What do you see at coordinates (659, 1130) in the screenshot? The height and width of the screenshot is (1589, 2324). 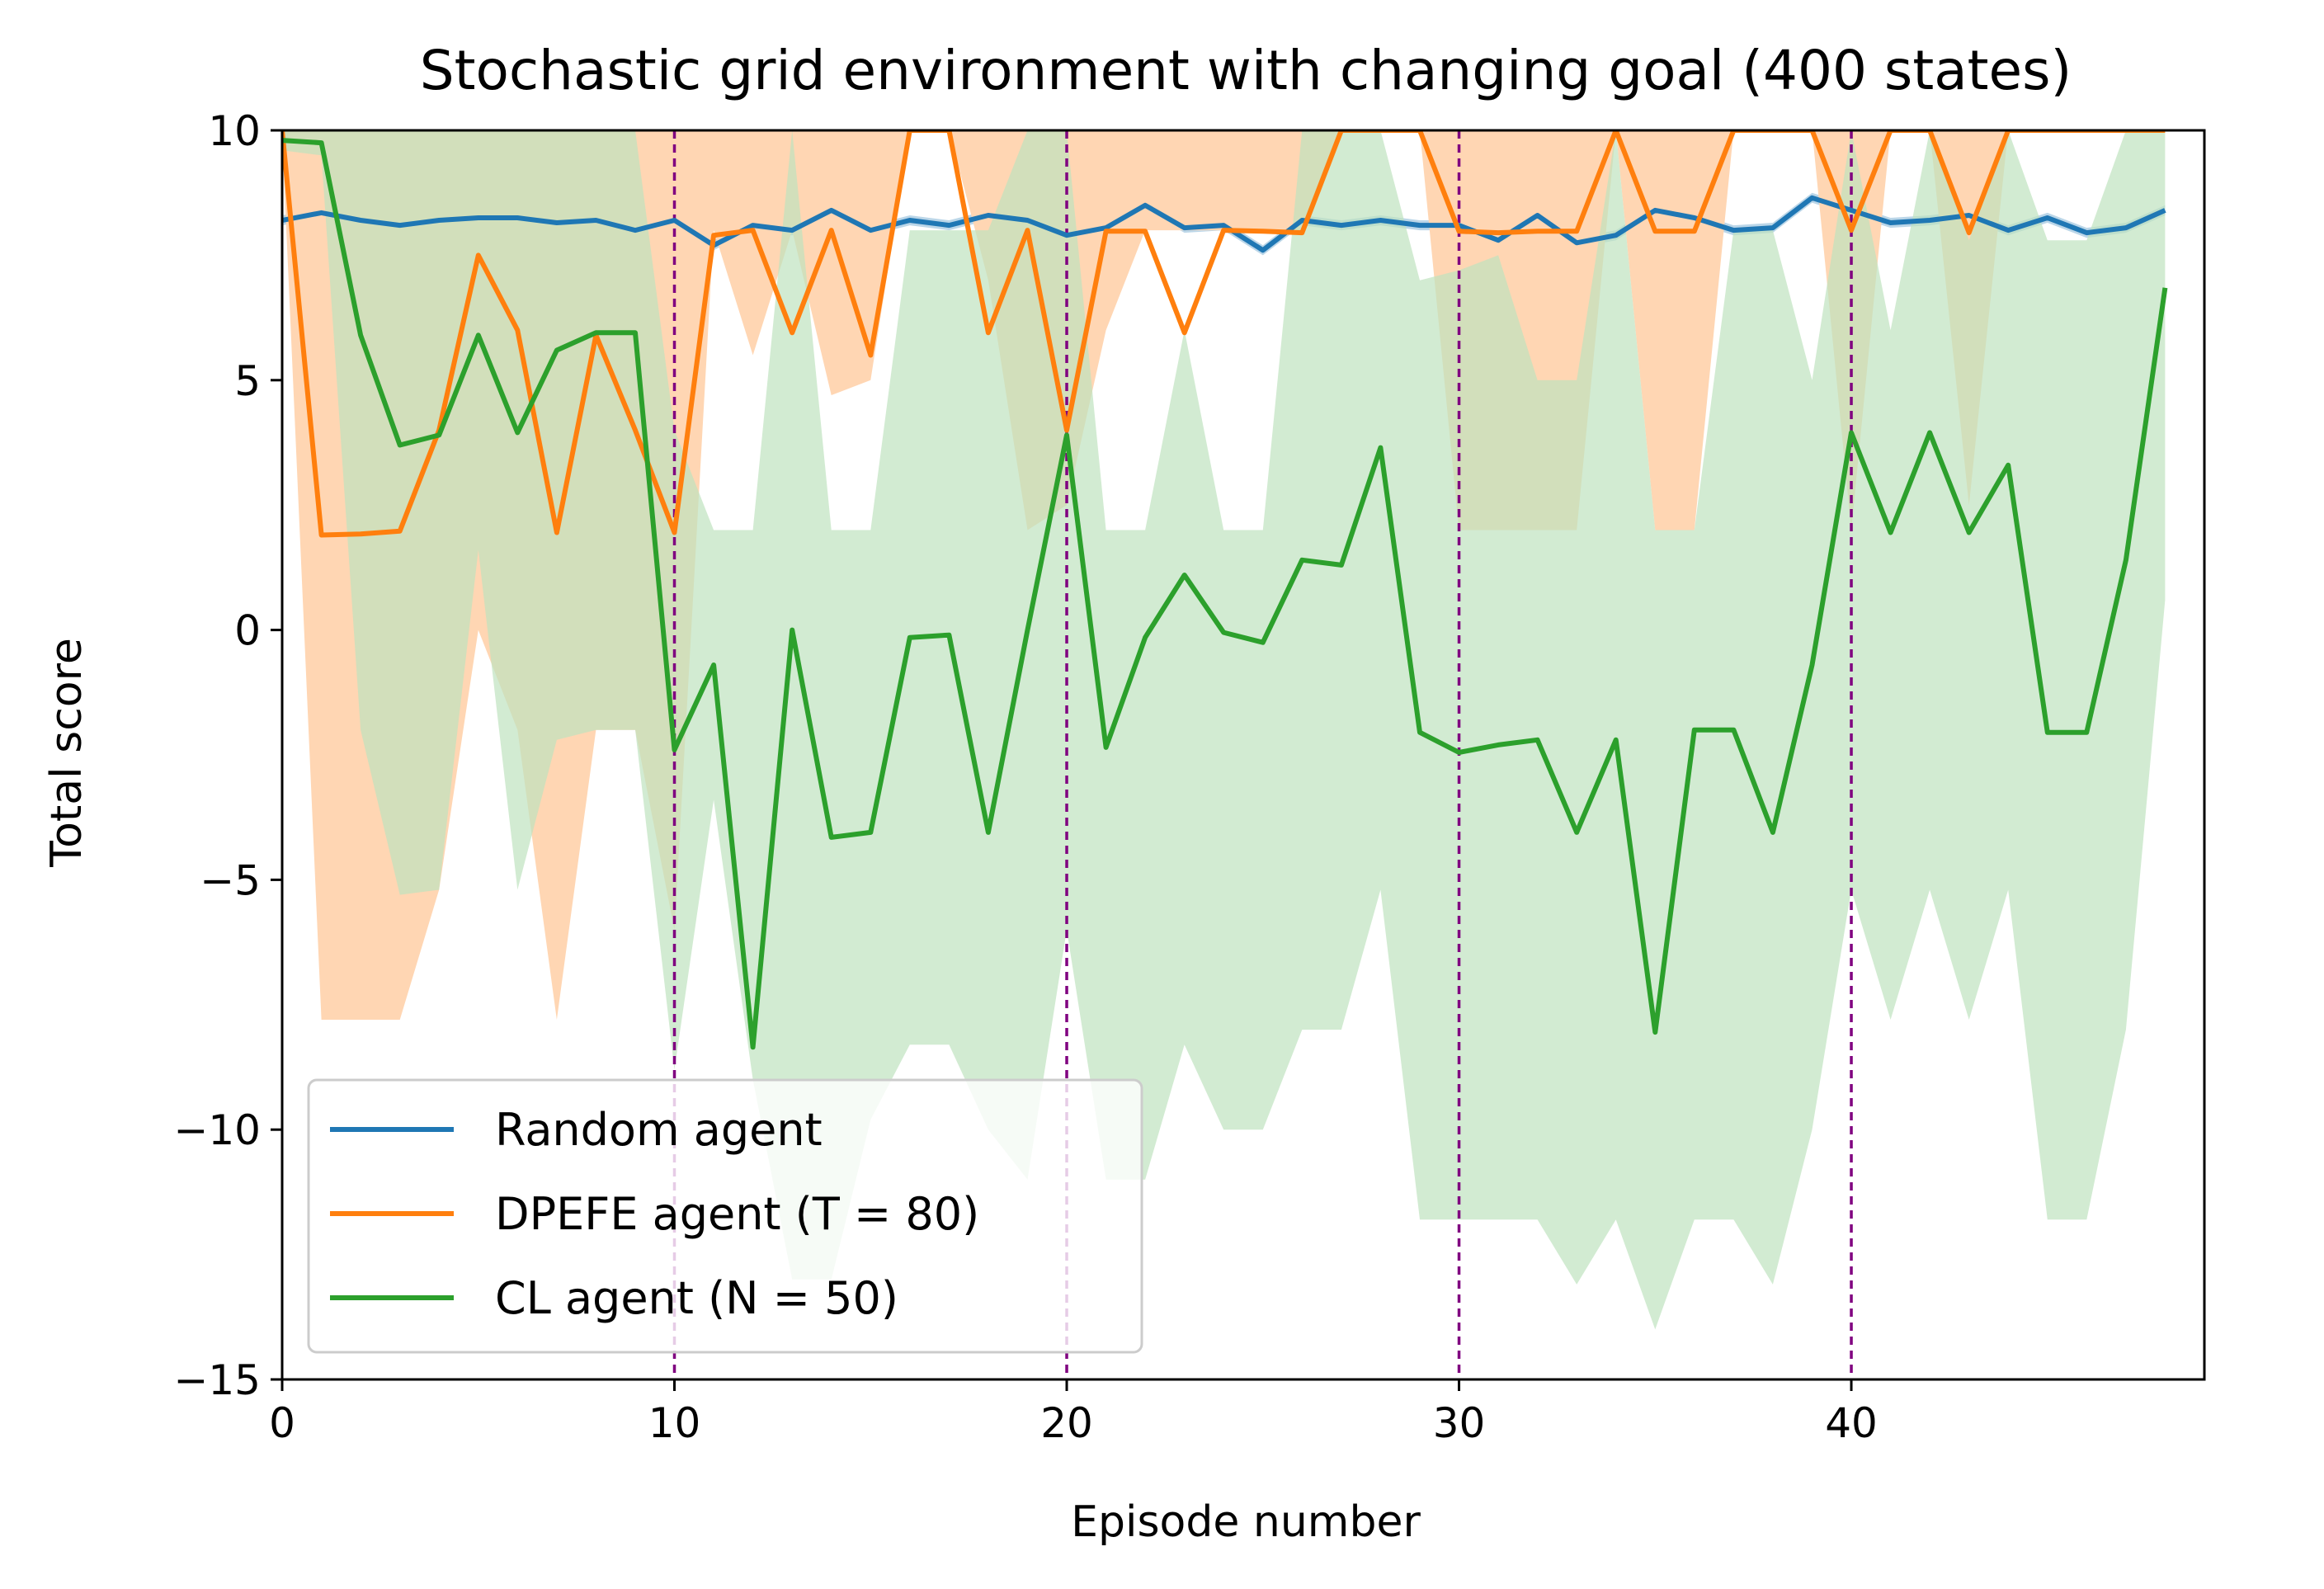 I see `legend-label-random: Random agent` at bounding box center [659, 1130].